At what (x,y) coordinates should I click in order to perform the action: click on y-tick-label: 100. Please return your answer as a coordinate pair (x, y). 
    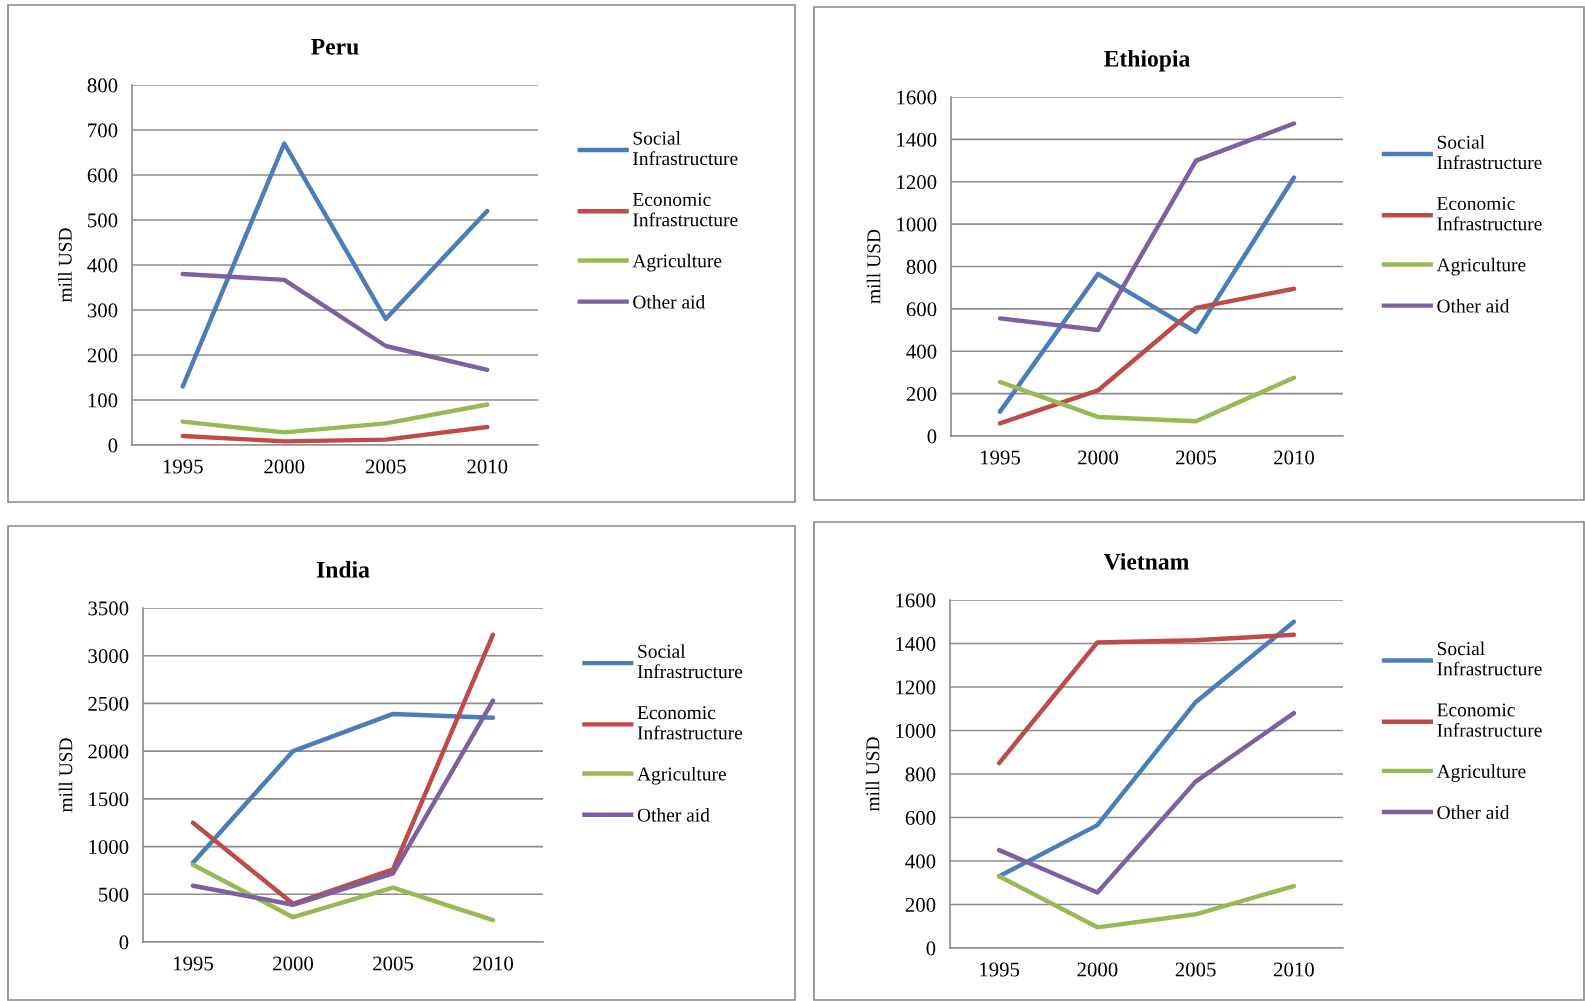
    Looking at the image, I should click on (103, 400).